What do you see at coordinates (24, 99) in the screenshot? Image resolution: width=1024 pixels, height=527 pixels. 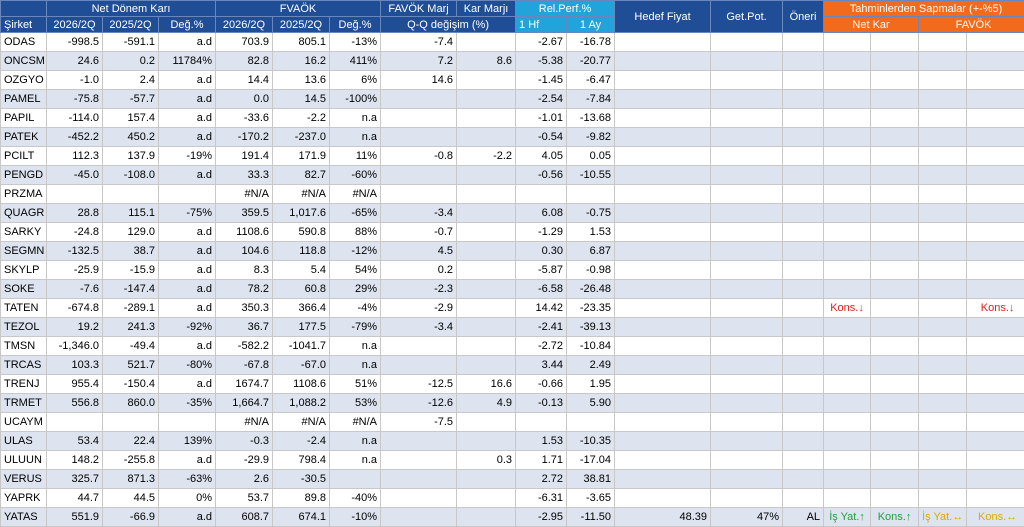 I see `company-cell: PAMEL` at bounding box center [24, 99].